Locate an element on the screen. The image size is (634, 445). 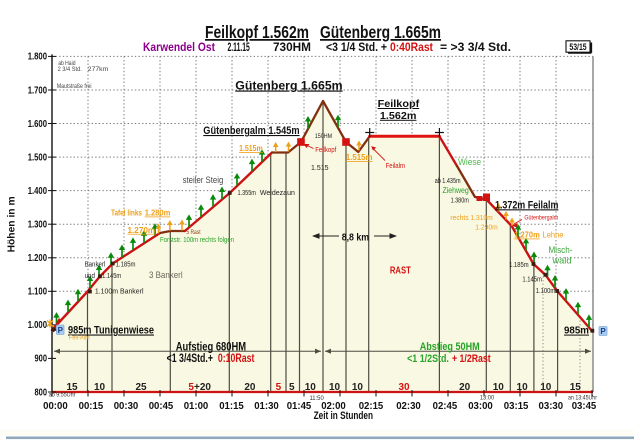
svg-text: ab 9:55Uhr is located at coordinates (62, 395).